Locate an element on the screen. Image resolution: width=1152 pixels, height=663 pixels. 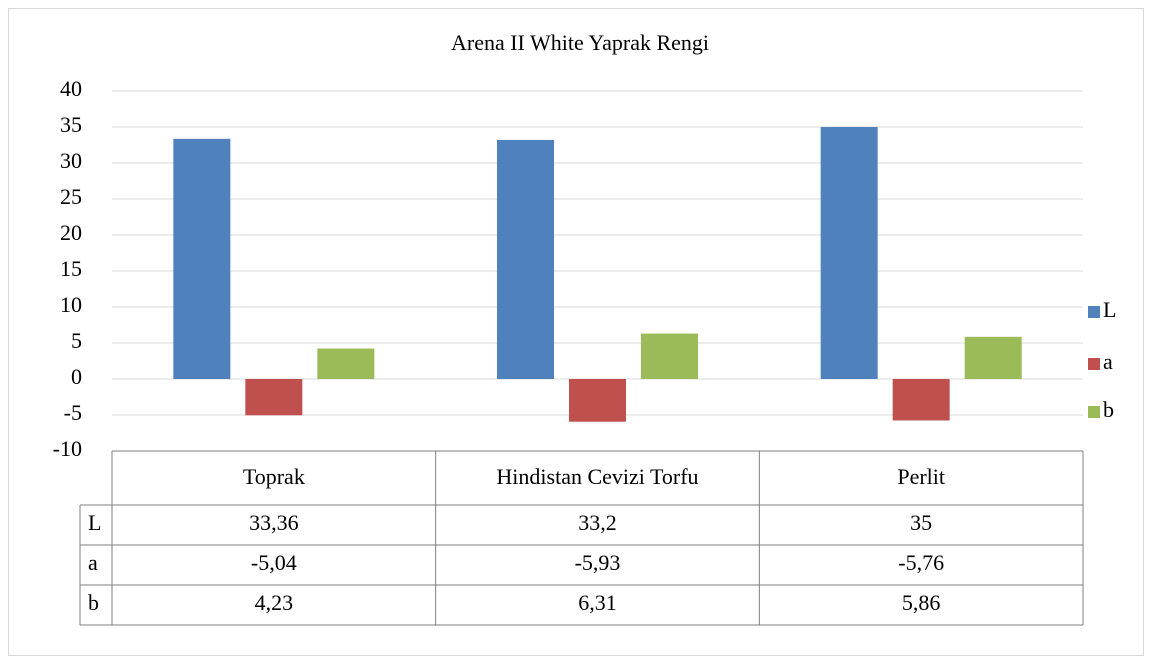
table-value: -5,93 is located at coordinates (598, 562).